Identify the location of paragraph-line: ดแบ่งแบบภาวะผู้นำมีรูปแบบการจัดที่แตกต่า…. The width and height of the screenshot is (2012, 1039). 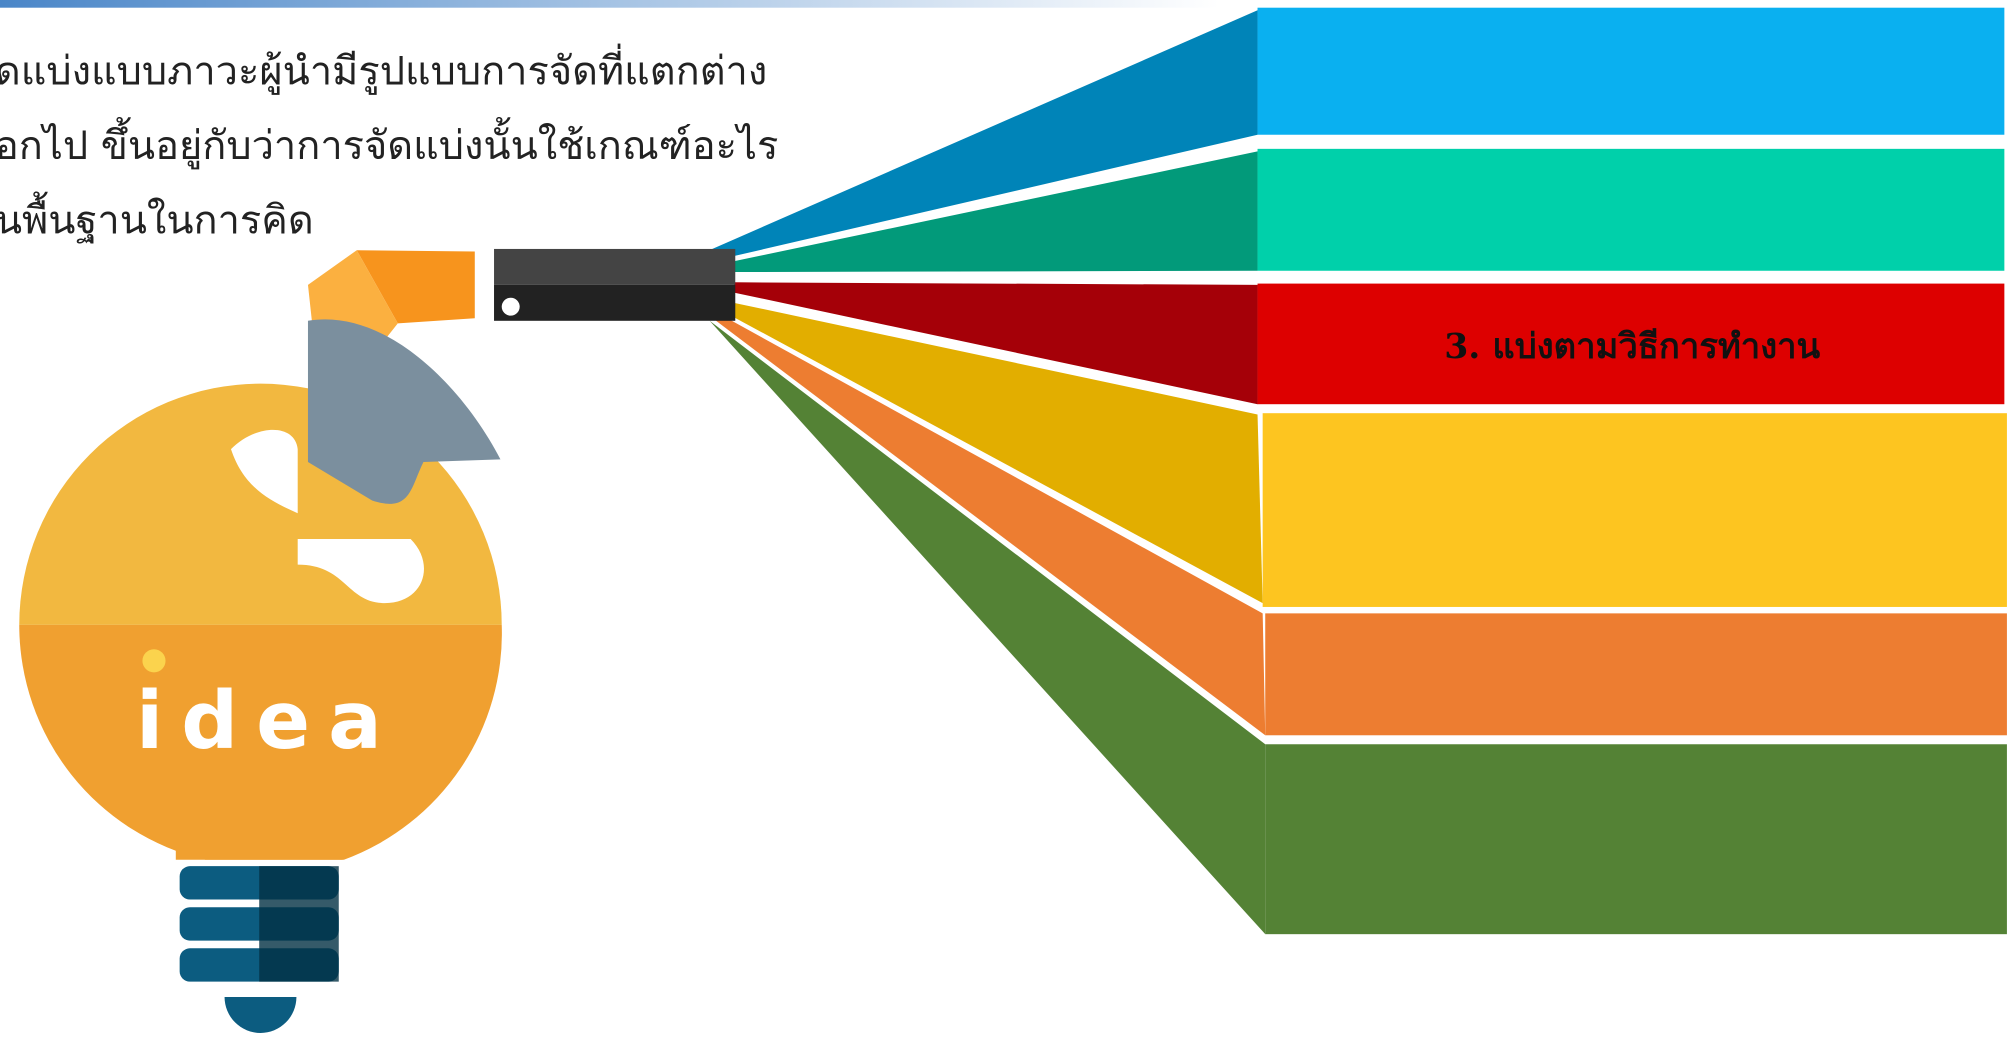
(383, 69).